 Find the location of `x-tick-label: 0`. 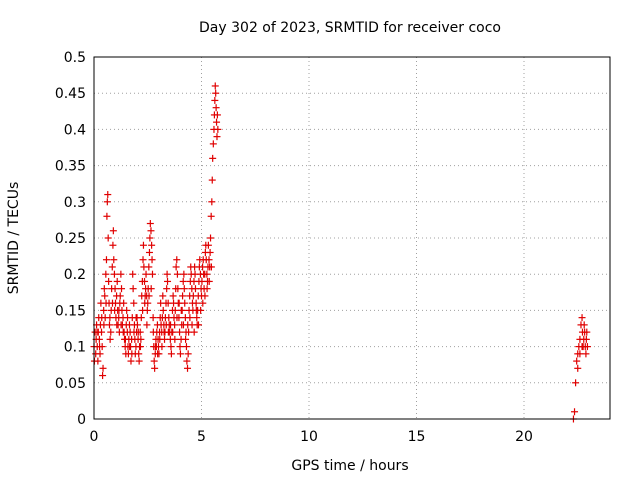

x-tick-label: 0 is located at coordinates (94, 437).